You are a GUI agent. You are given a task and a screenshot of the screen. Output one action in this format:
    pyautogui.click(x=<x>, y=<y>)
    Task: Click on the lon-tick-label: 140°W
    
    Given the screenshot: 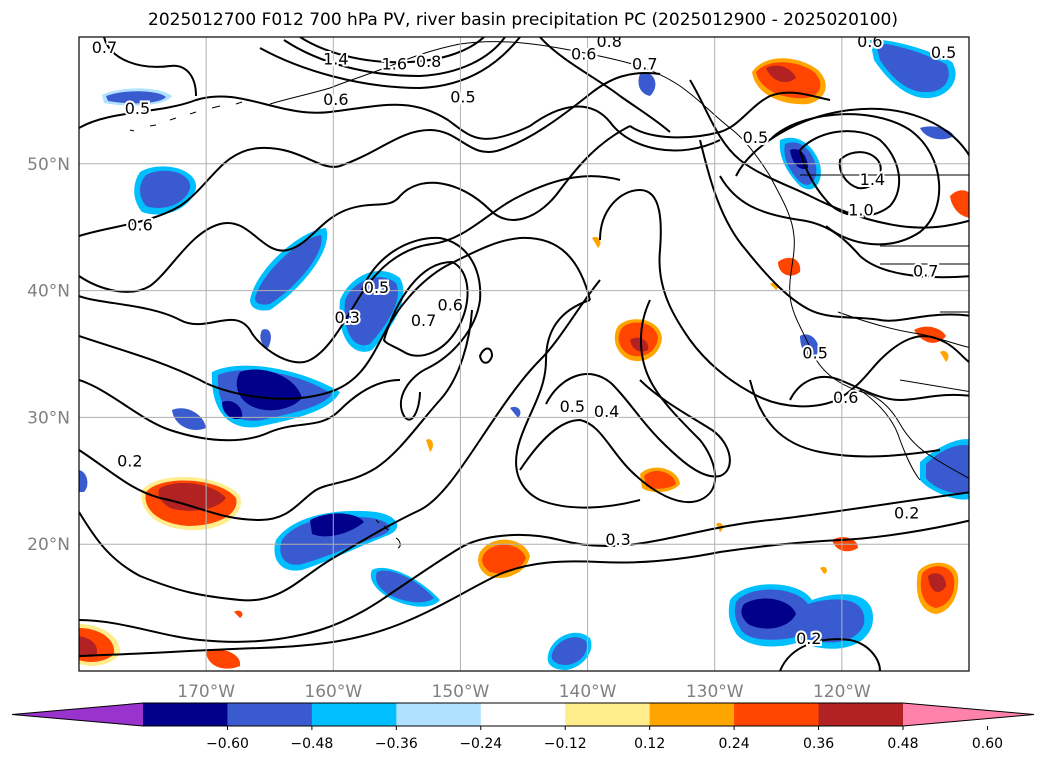 What is the action you would take?
    pyautogui.click(x=588, y=692)
    